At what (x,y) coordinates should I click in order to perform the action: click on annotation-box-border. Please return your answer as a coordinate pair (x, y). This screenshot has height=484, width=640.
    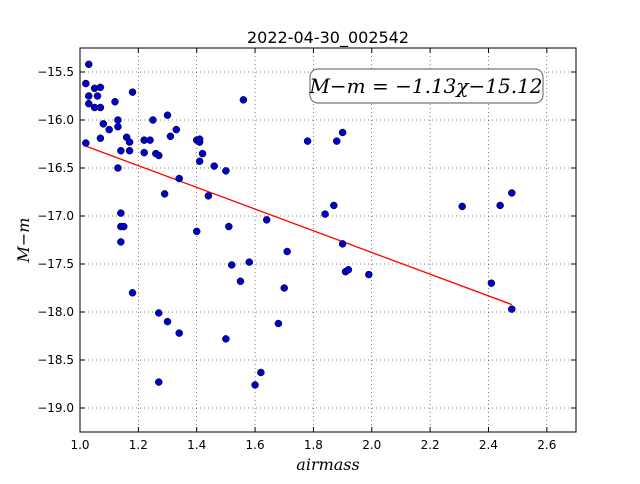
    Looking at the image, I should click on (426, 86).